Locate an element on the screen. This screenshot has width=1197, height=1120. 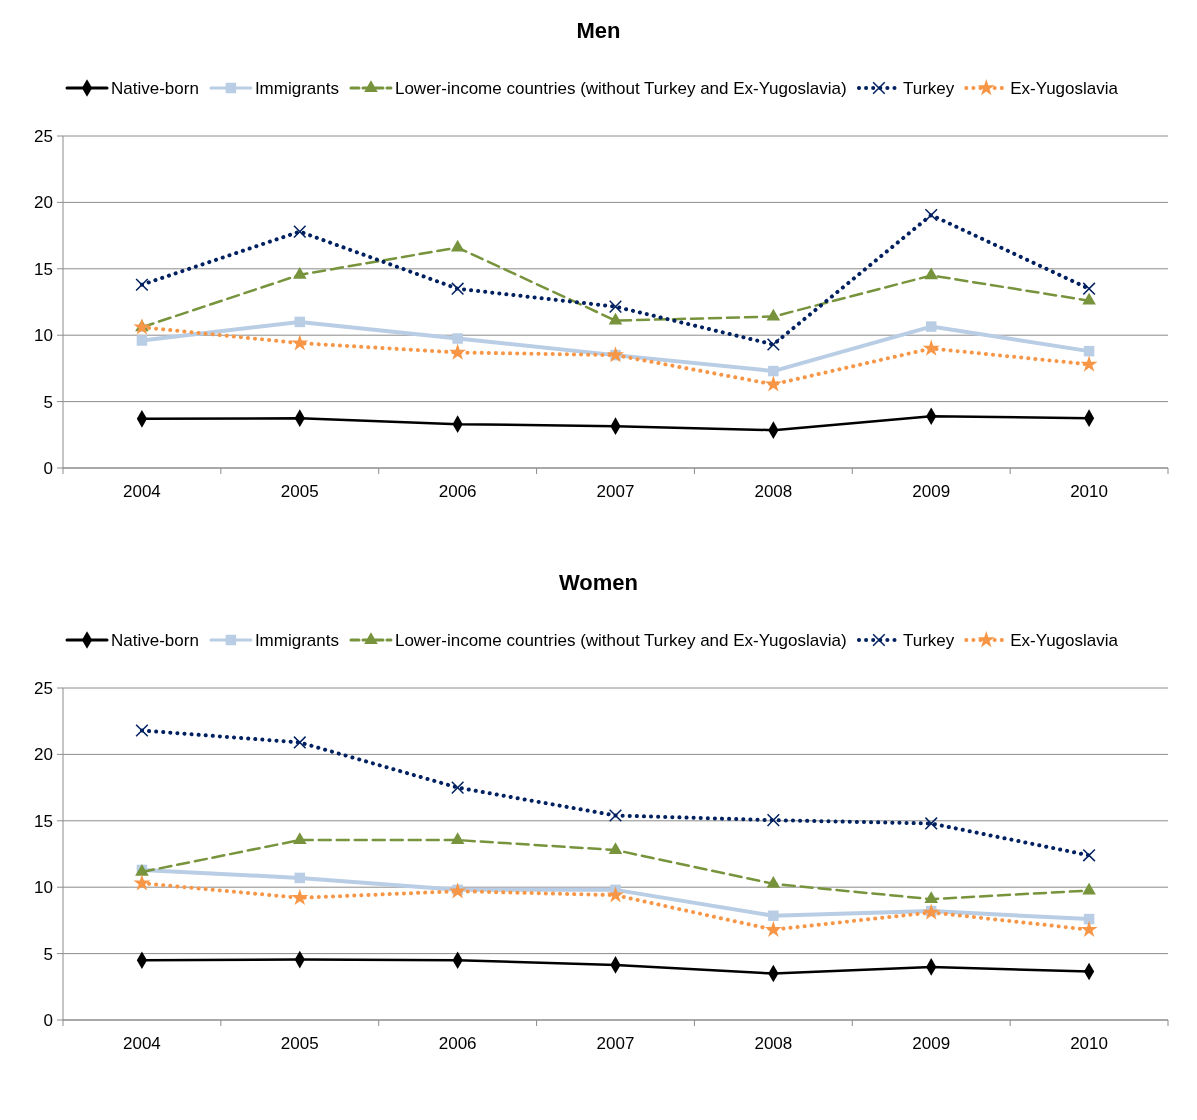
chart-title: Men is located at coordinates (598, 30).